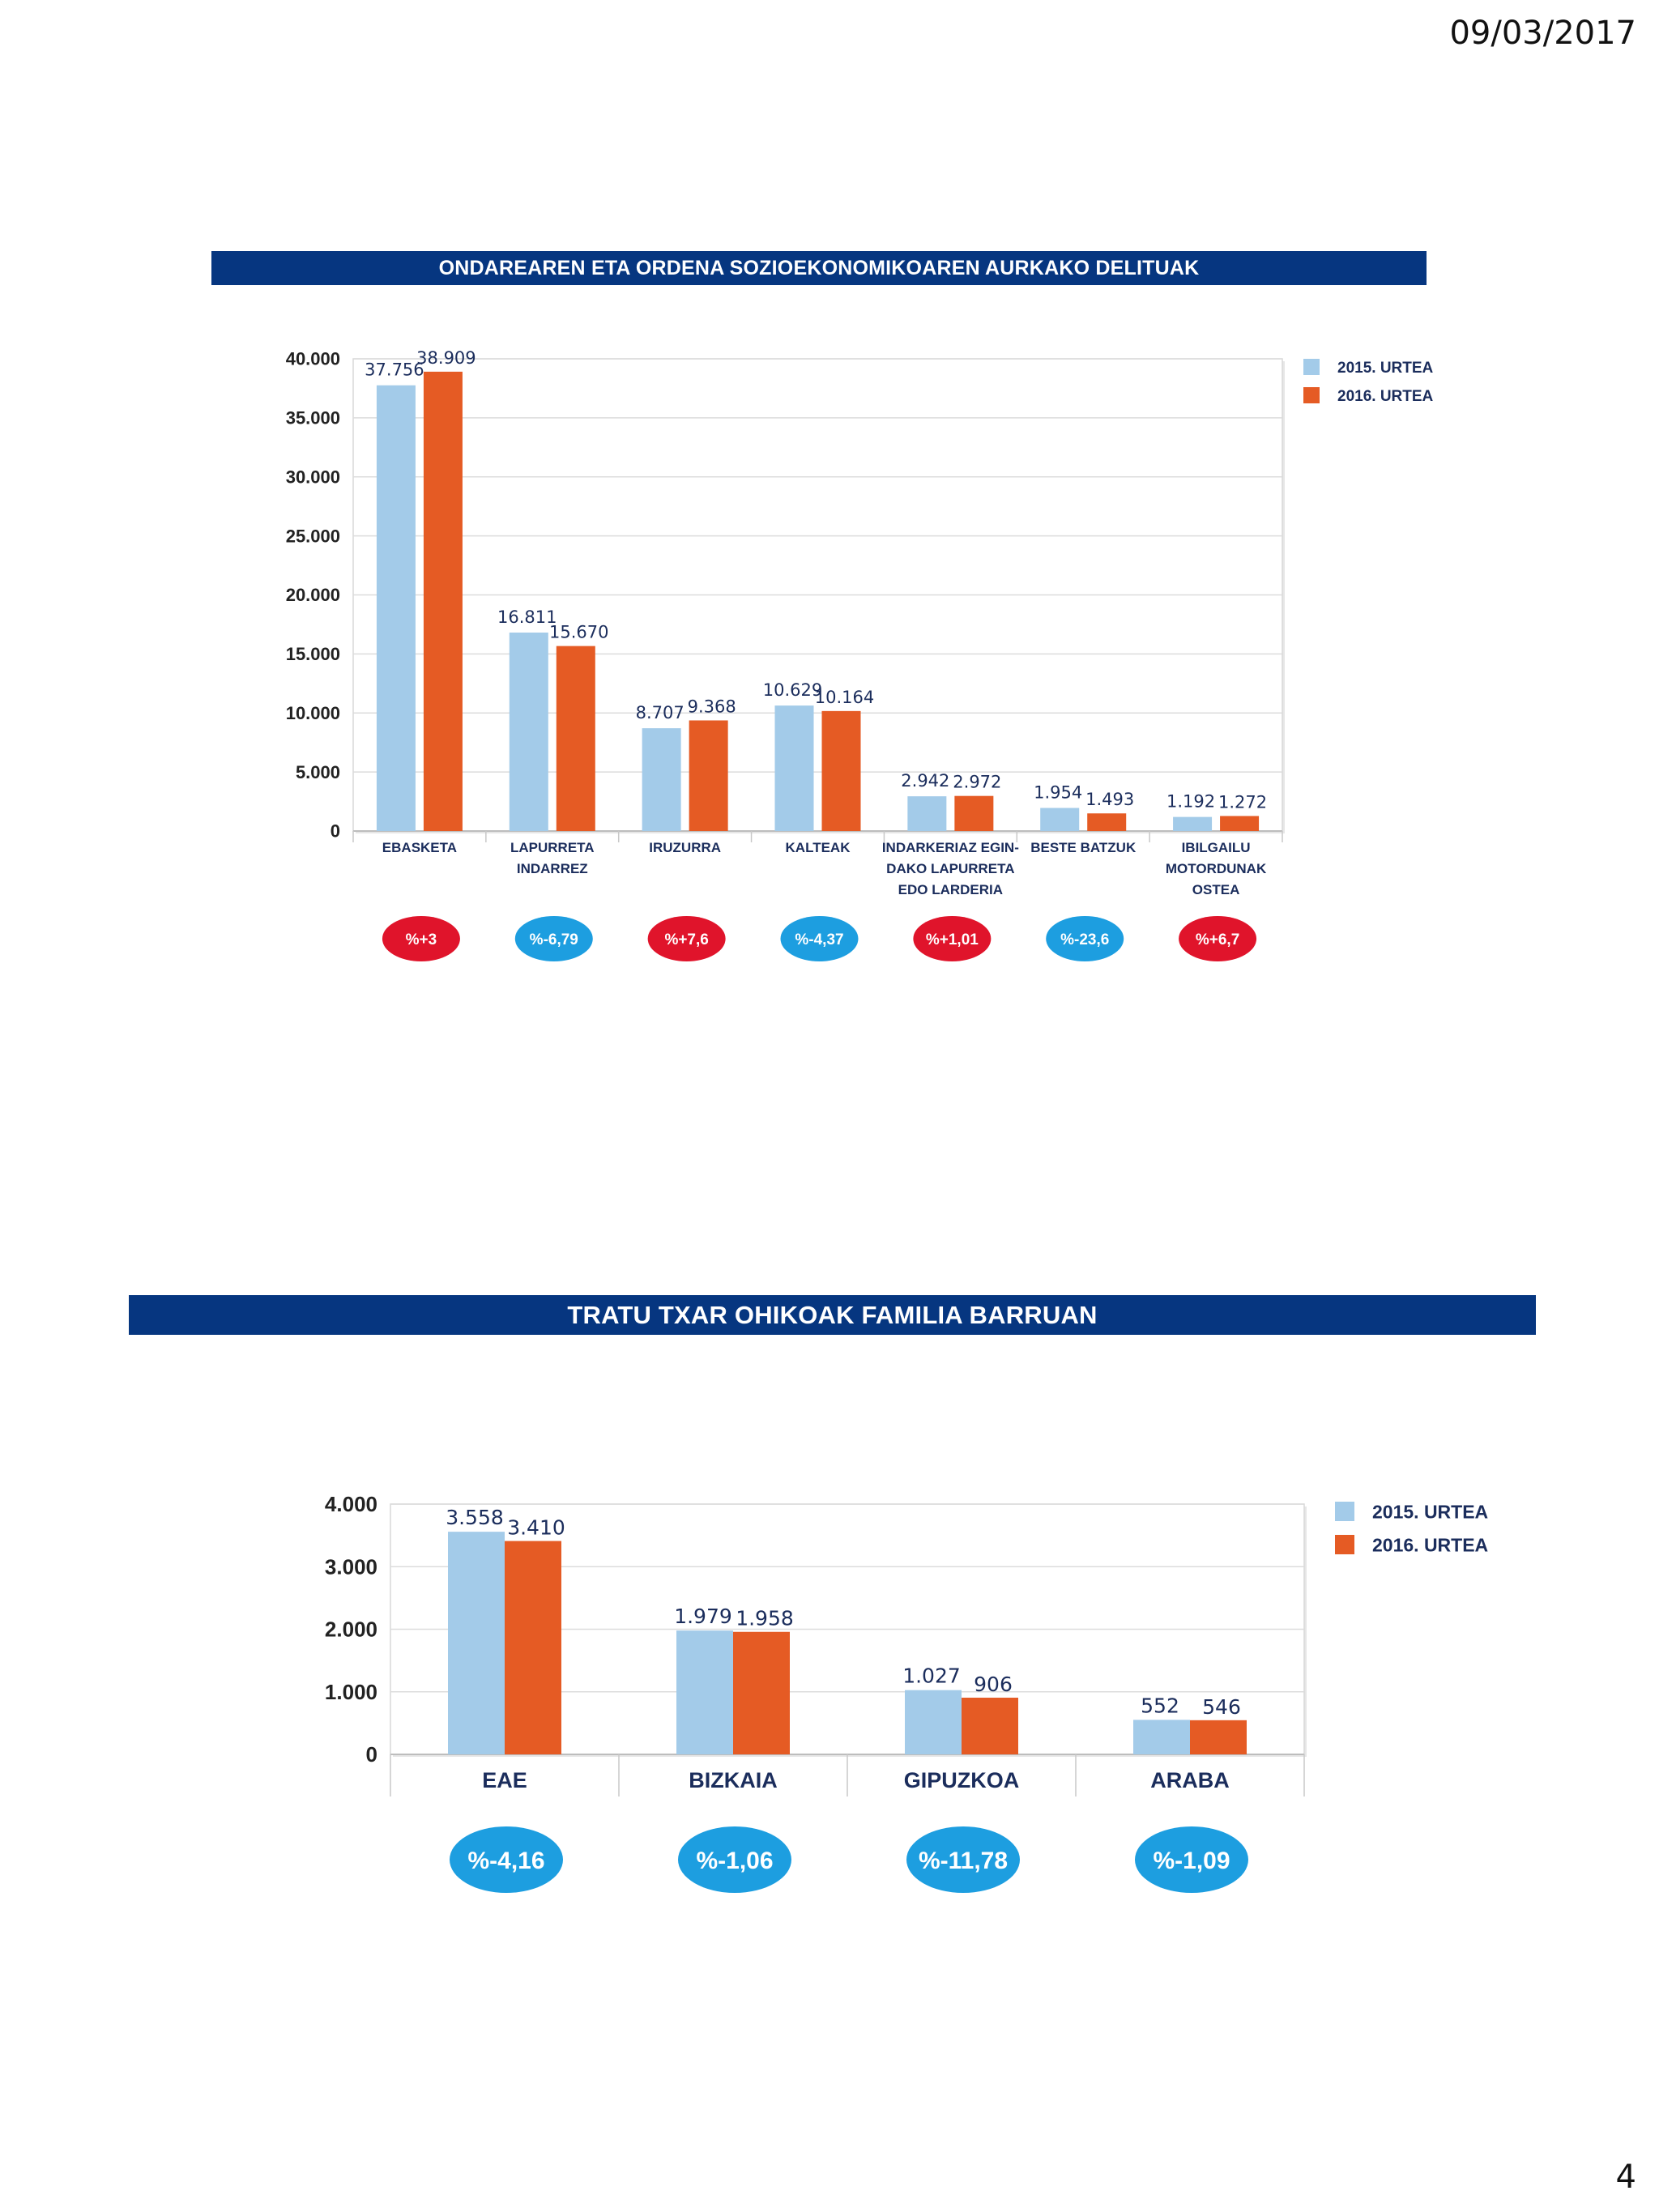 The width and height of the screenshot is (1659, 2212). I want to click on category-label: DAKO LAPURRETA, so click(950, 868).